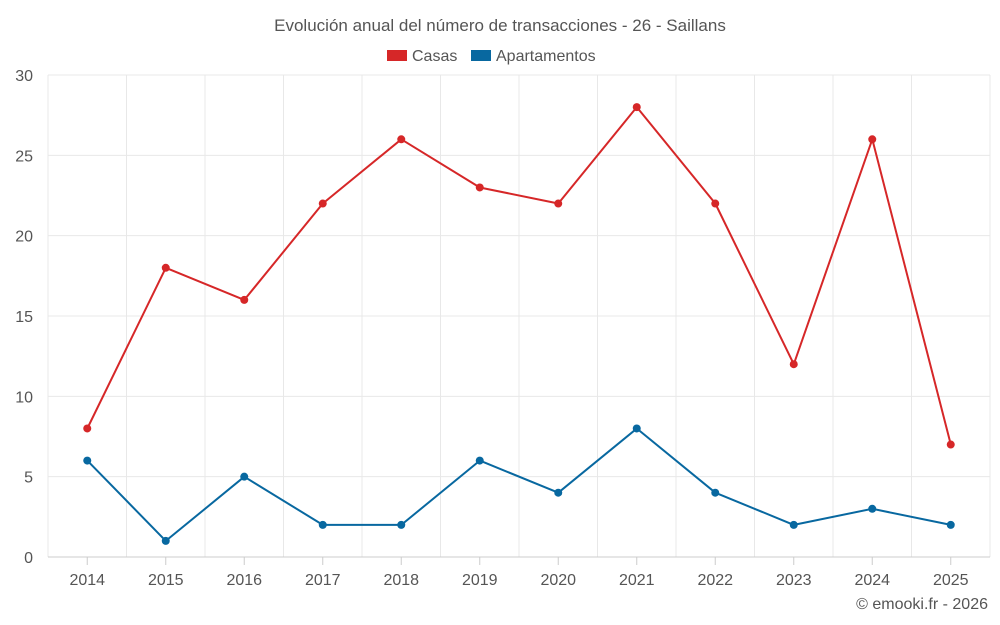  Describe the element at coordinates (715, 580) in the screenshot. I see `x-tick-label: 2022` at that location.